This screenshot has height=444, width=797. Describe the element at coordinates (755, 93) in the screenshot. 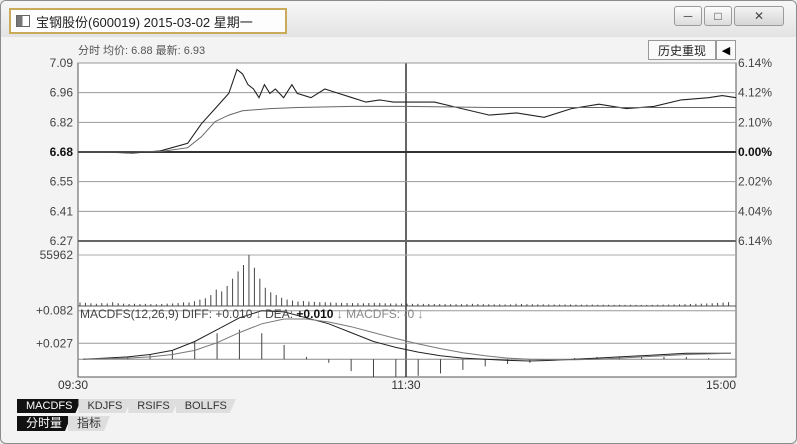

I see `percent-tick-label: 4.12%` at that location.